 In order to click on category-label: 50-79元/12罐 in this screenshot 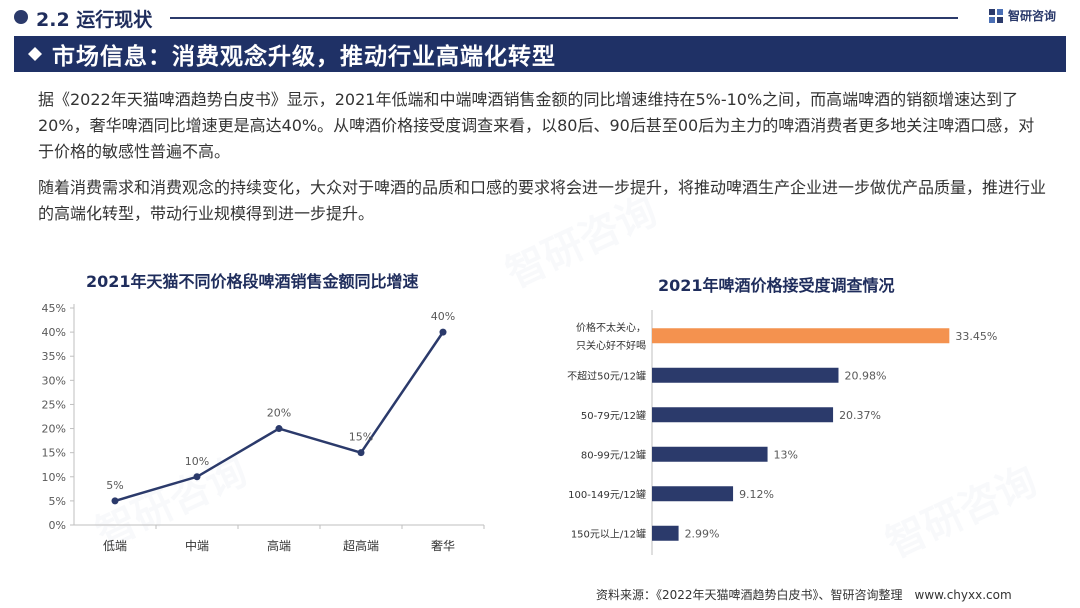, I will do `click(613, 415)`.